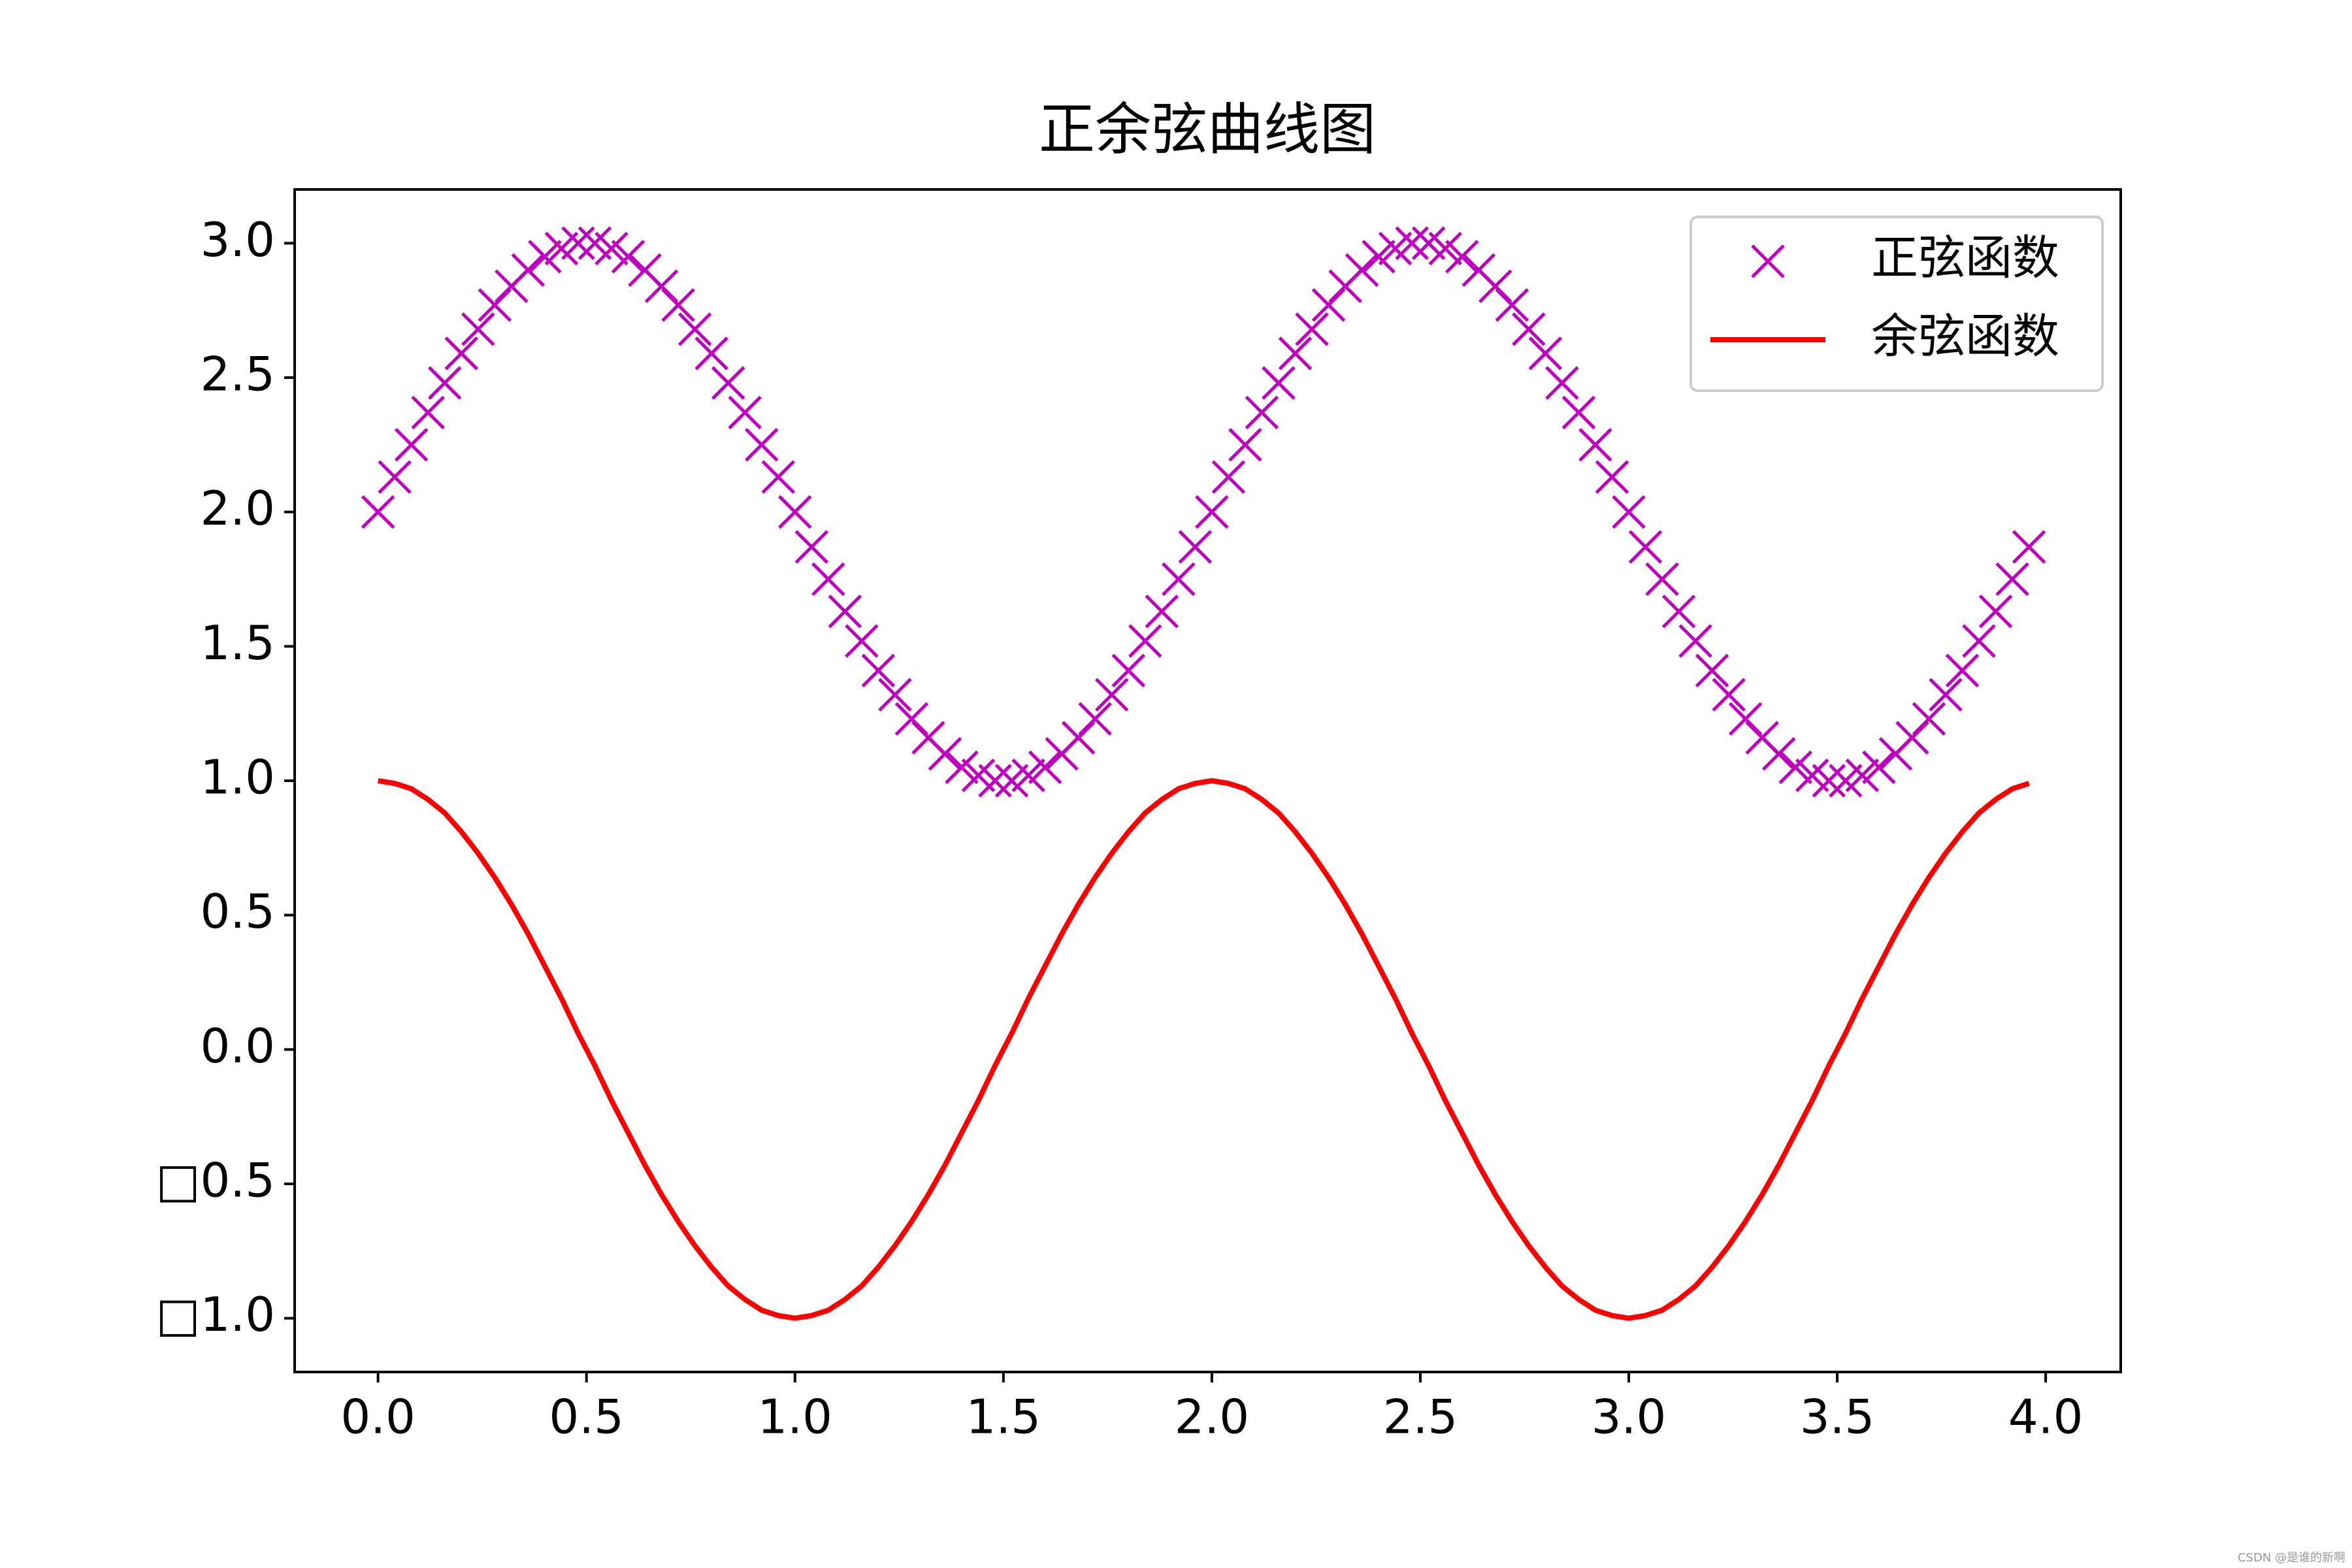 This screenshot has height=1568, width=2352. I want to click on legend-label: 余弦函数, so click(1965, 336).